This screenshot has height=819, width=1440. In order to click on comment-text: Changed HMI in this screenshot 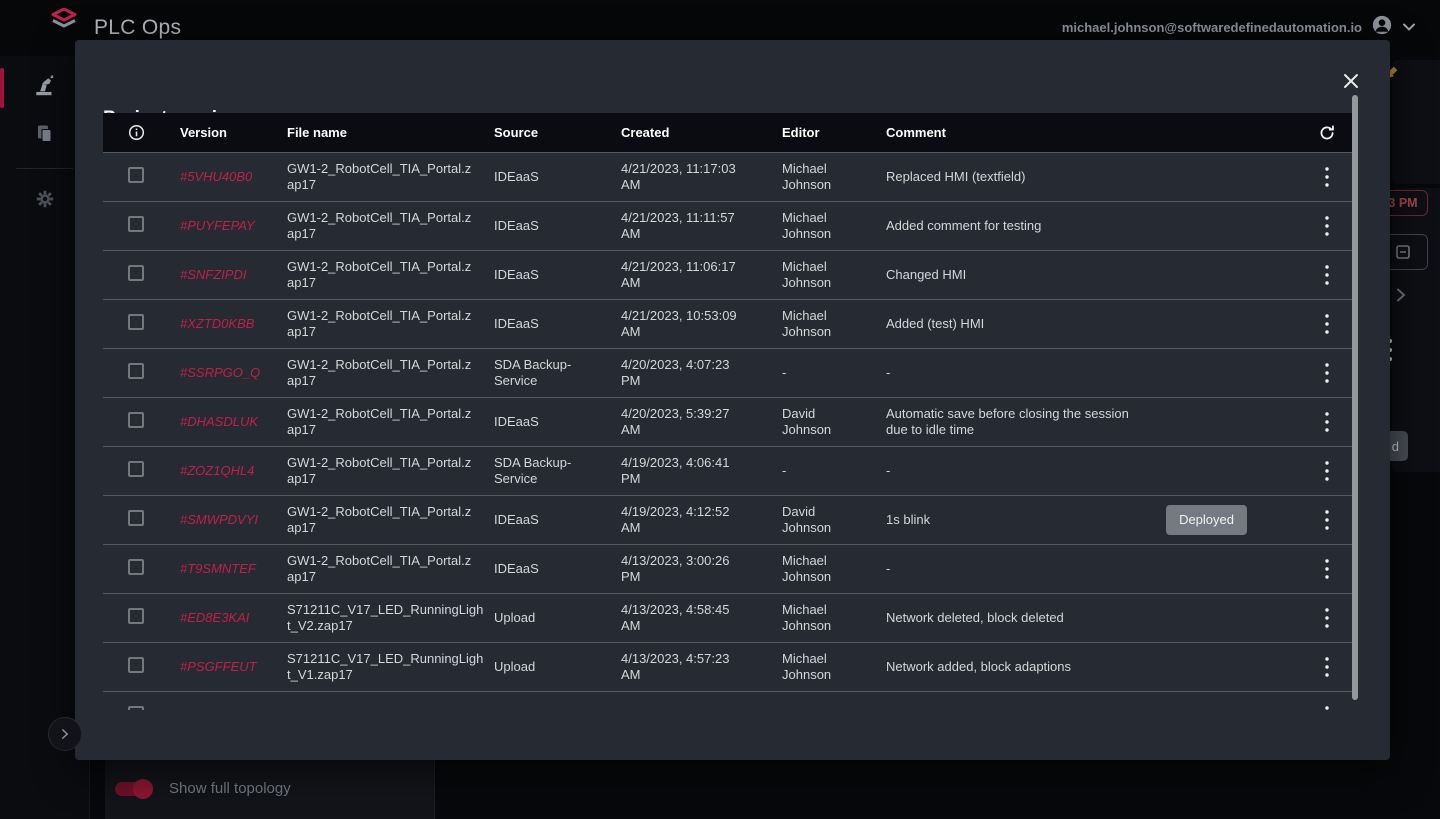, I will do `click(926, 274)`.